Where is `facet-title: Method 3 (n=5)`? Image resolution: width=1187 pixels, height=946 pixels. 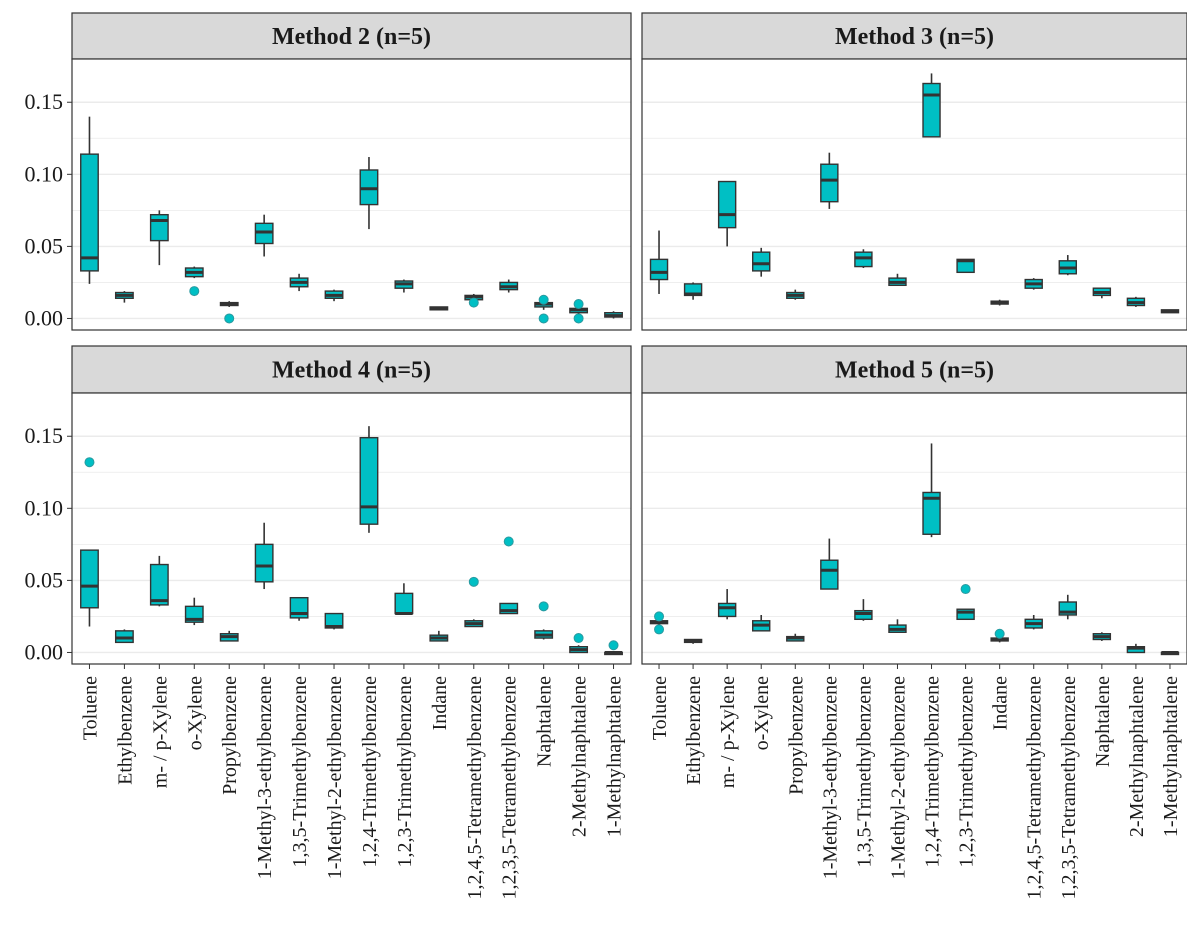
facet-title: Method 3 (n=5) is located at coordinates (914, 37).